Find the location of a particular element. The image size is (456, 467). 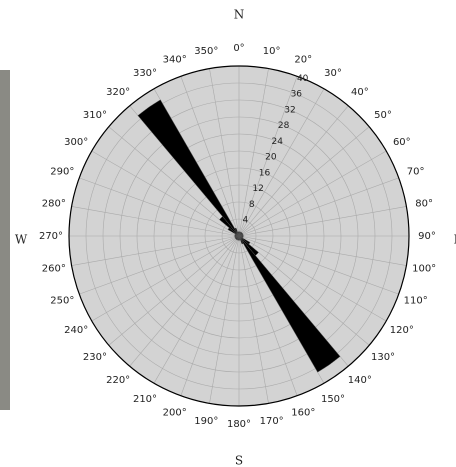

photo-strip is located at coordinates (5, 240).